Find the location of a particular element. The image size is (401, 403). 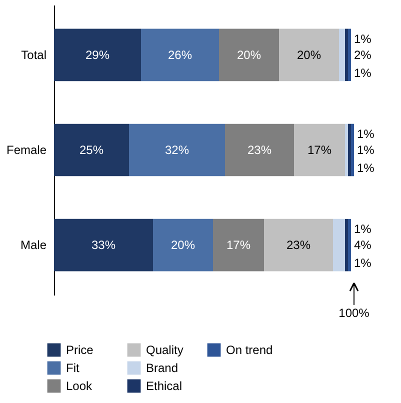

data-label: 32% is located at coordinates (177, 150).